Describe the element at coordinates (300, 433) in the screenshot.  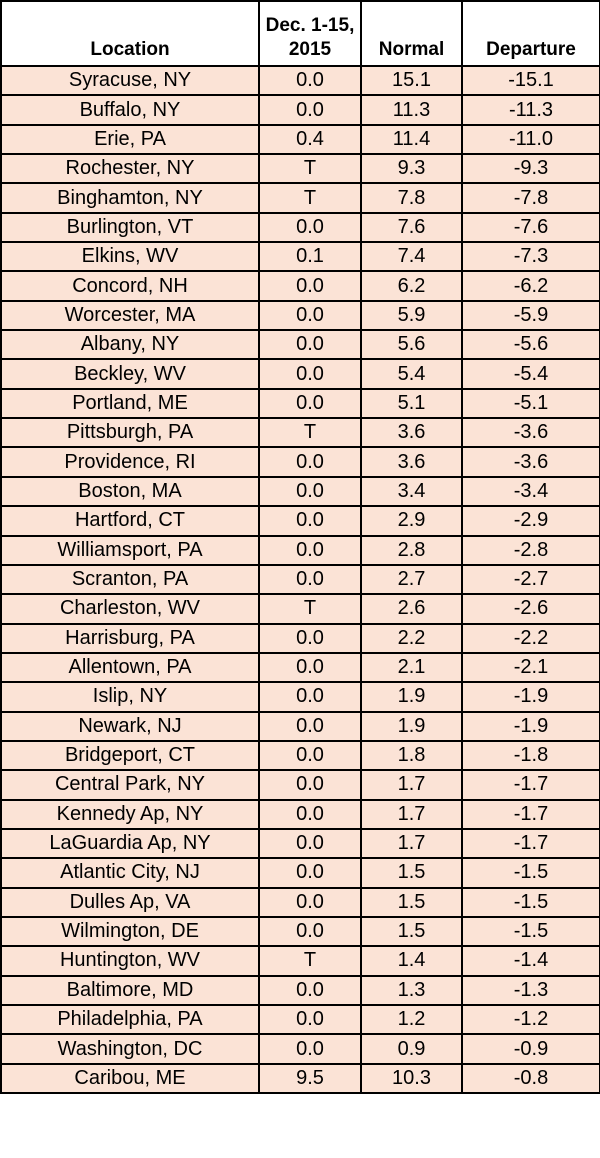
I see `table-row: Pittsburgh, PA T 3.6 -3.6` at that location.